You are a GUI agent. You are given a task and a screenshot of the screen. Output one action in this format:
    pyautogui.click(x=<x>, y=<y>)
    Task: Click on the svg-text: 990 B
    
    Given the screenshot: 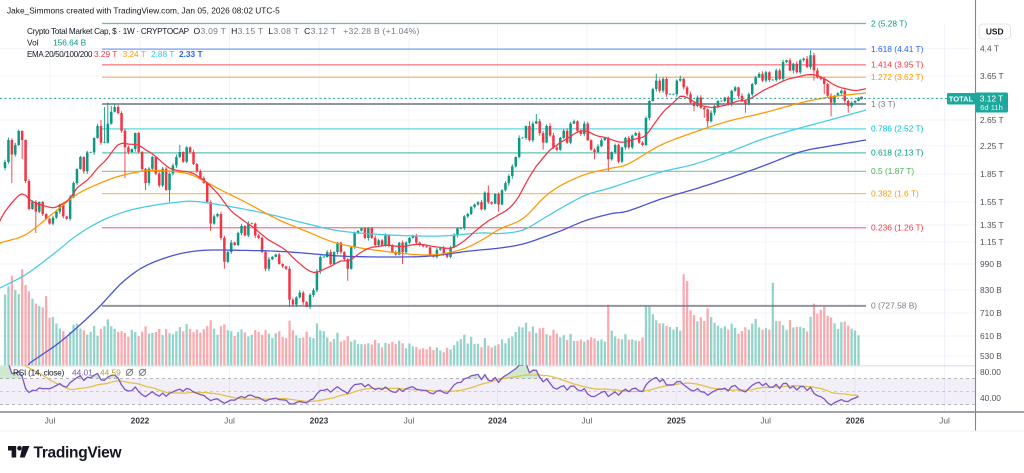 What is the action you would take?
    pyautogui.click(x=991, y=264)
    